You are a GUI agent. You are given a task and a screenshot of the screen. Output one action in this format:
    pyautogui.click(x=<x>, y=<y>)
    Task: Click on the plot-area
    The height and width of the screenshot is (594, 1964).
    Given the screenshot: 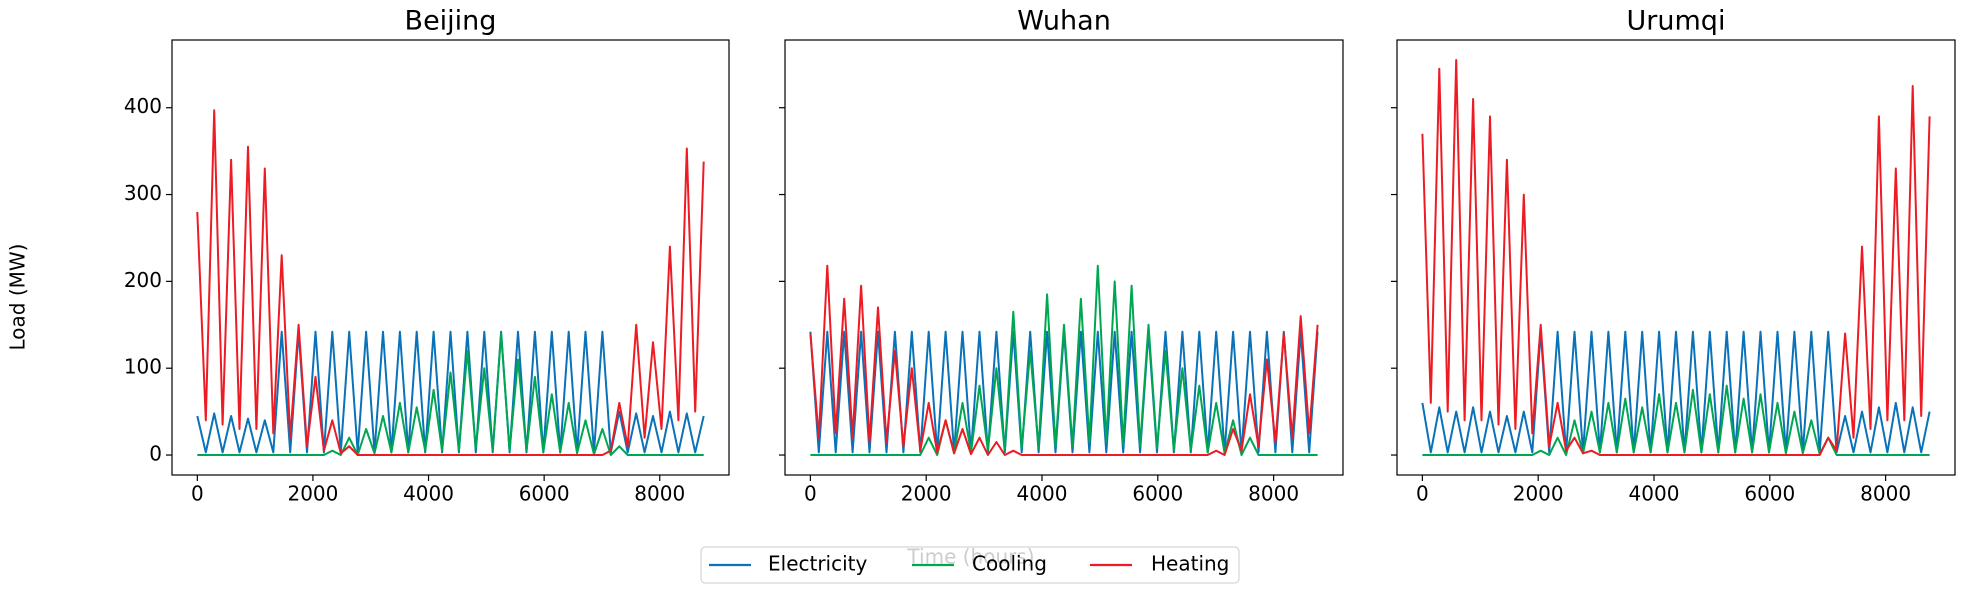 What is the action you would take?
    pyautogui.click(x=1064, y=360)
    